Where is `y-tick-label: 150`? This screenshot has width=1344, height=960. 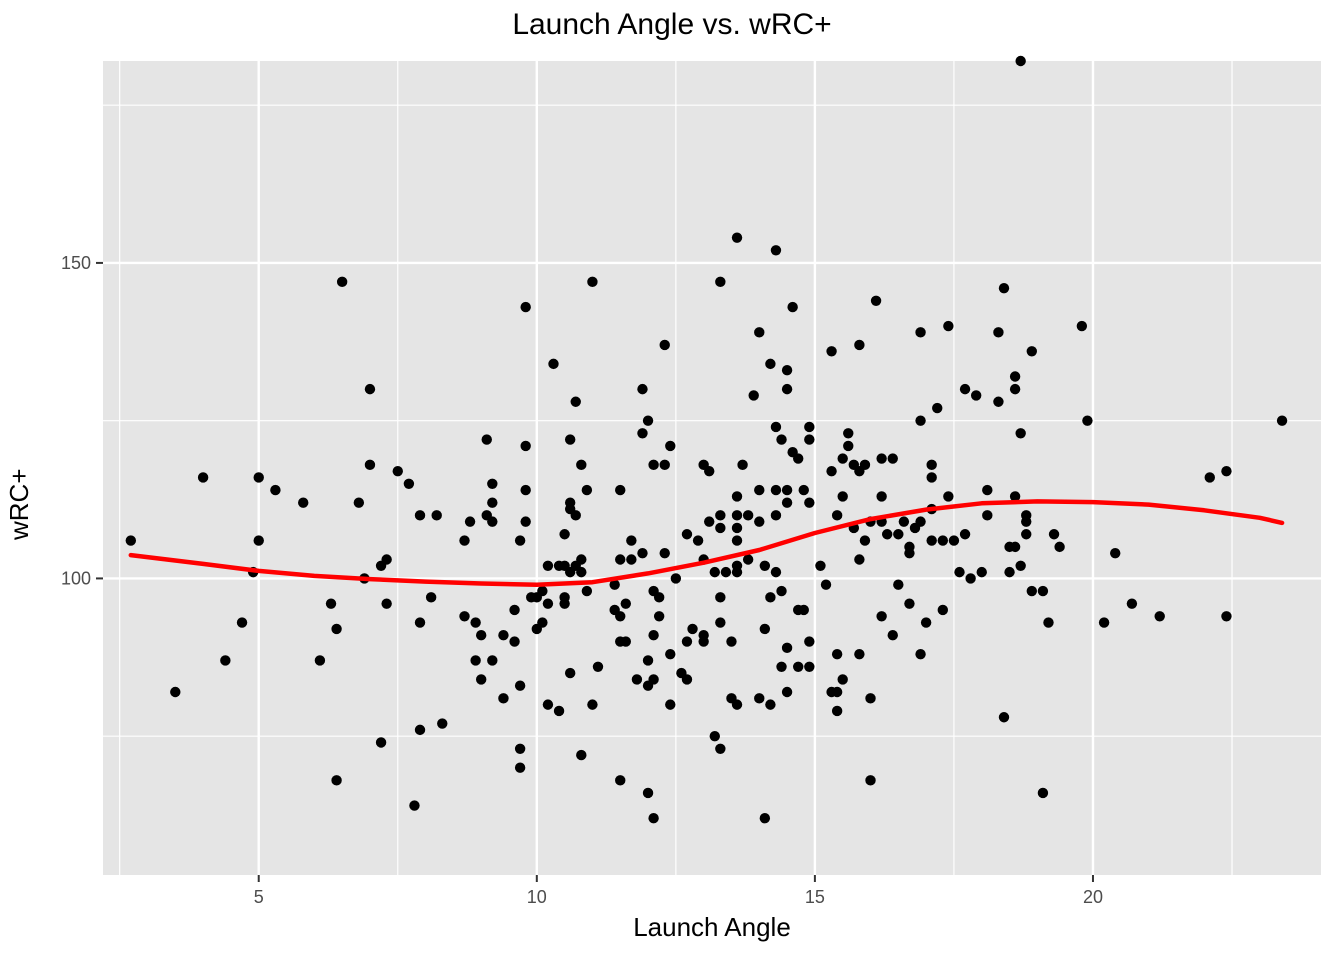
y-tick-label: 150 is located at coordinates (76, 263).